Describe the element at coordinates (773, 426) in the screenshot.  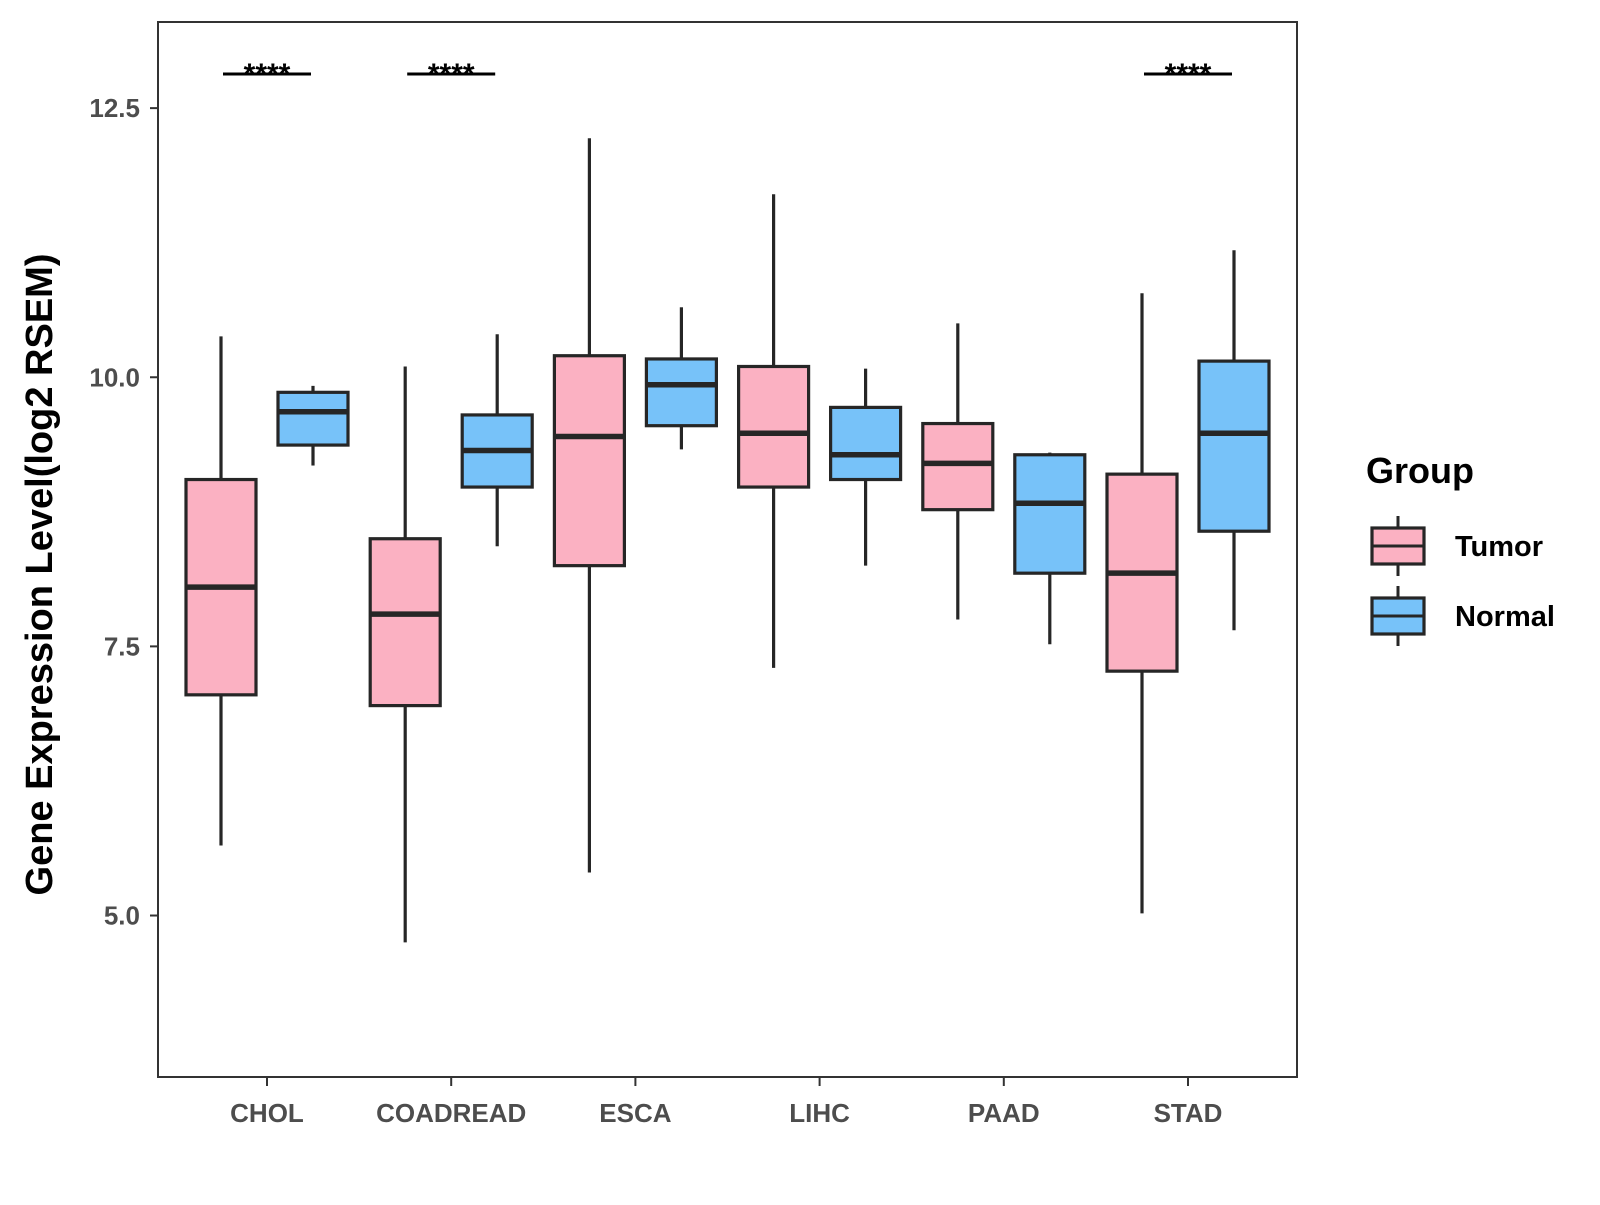
I see `box-tumor-lihc` at that location.